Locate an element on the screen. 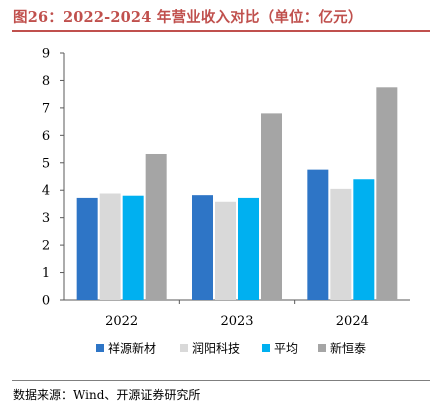 Image resolution: width=440 pixels, height=411 pixels. bar-平均-2022 is located at coordinates (133, 247).